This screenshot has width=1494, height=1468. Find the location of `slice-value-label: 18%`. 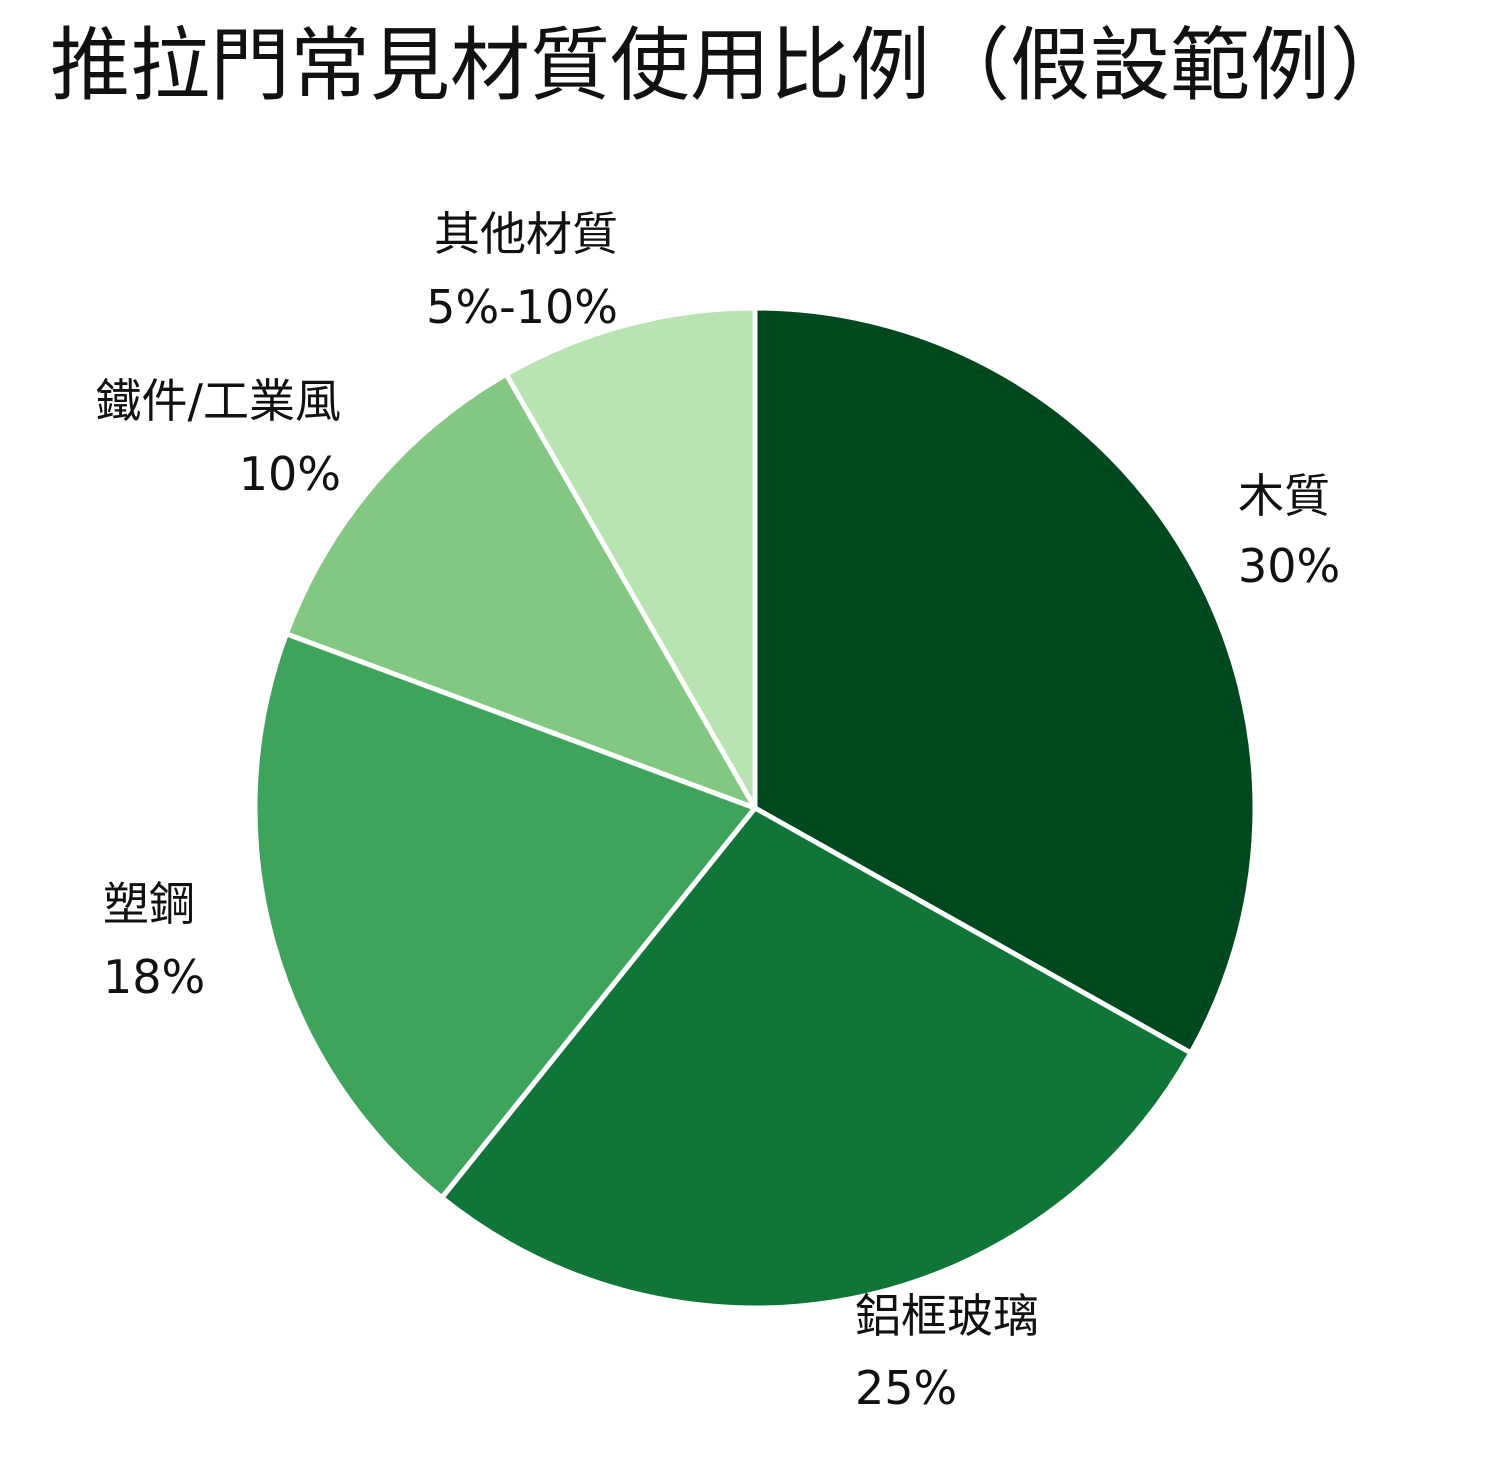

slice-value-label: 18% is located at coordinates (154, 977).